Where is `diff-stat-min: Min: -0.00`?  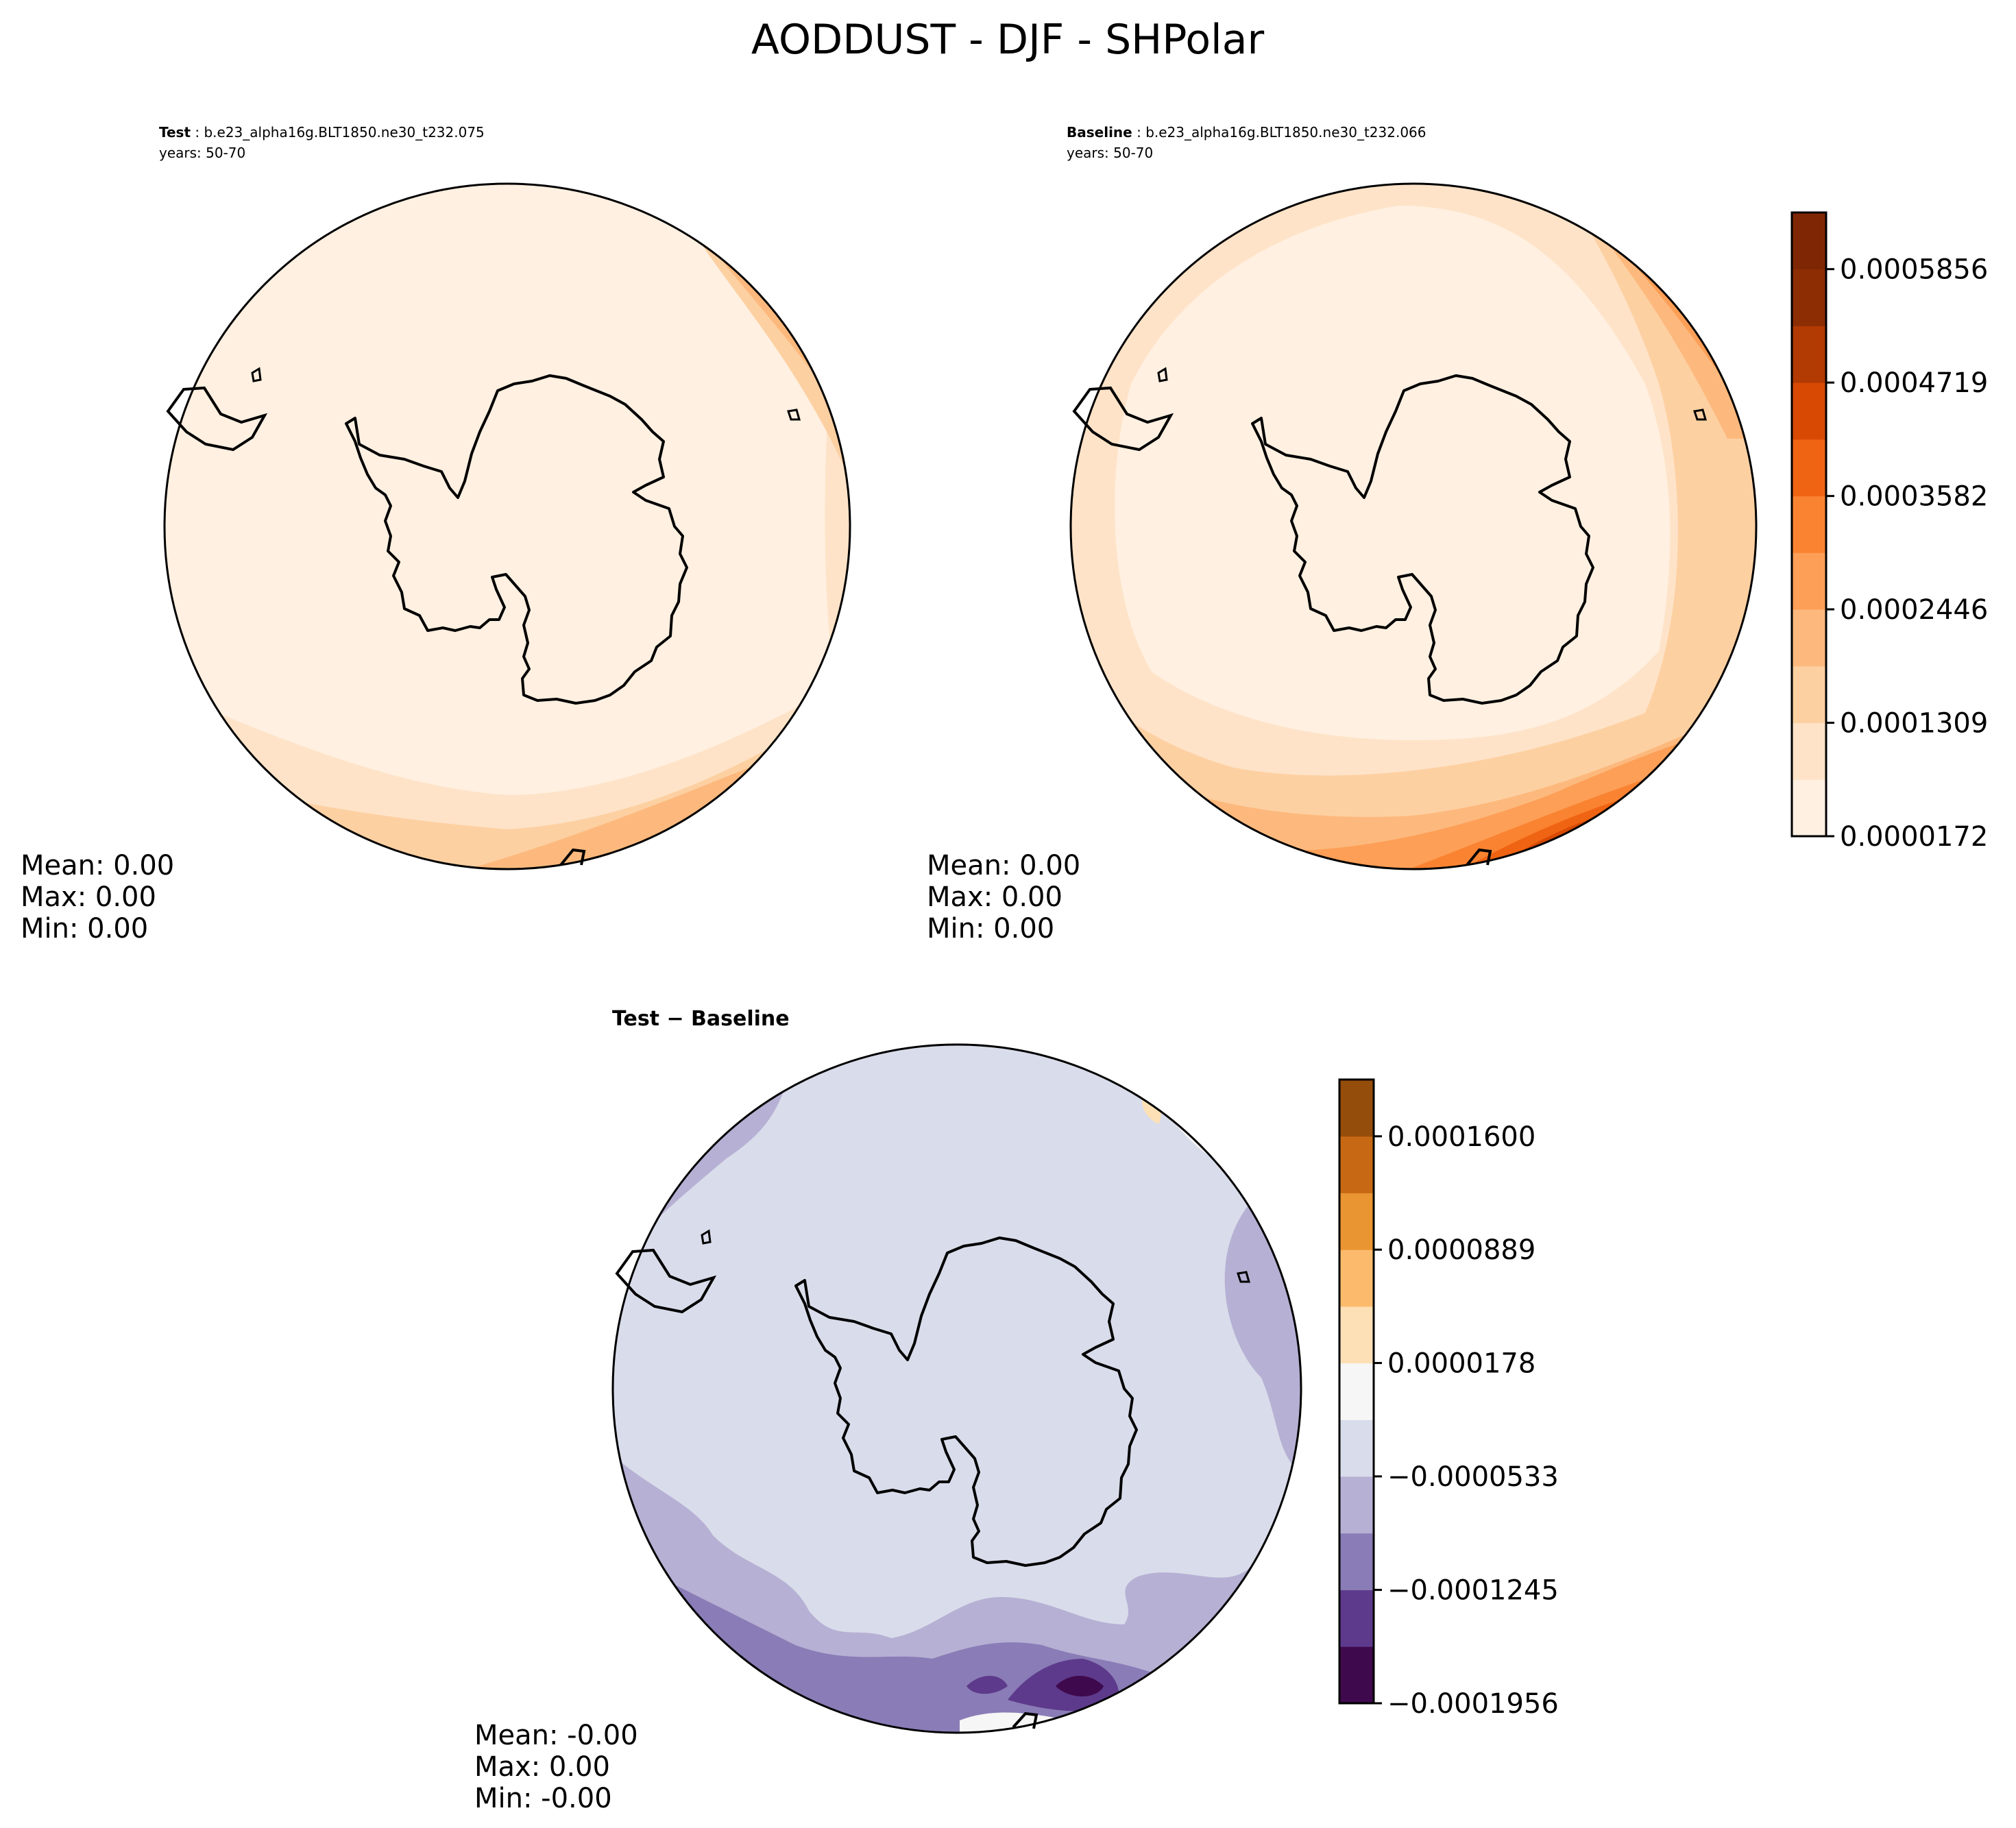
diff-stat-min: Min: -0.00 is located at coordinates (543, 1798).